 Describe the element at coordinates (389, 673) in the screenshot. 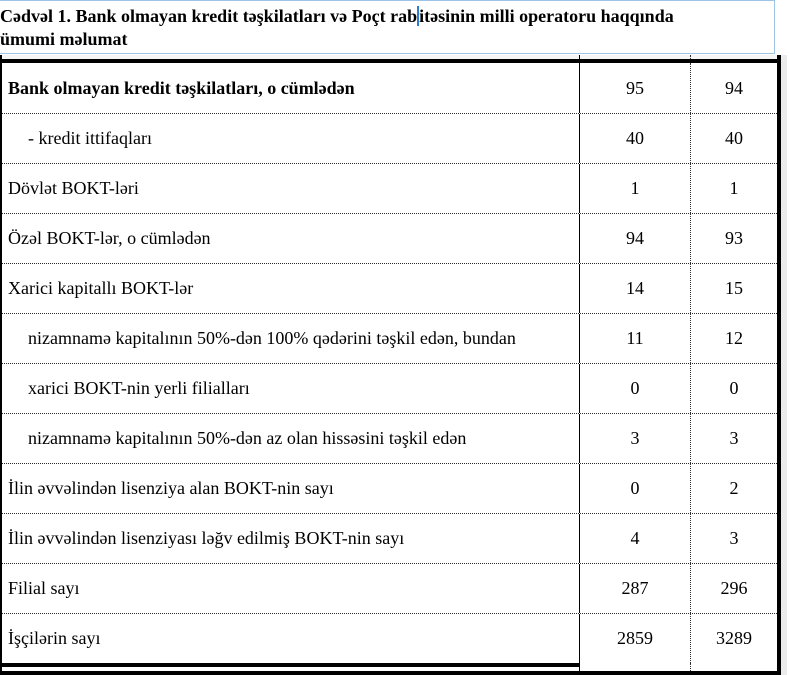

I see `table-bottom-thick-border` at that location.